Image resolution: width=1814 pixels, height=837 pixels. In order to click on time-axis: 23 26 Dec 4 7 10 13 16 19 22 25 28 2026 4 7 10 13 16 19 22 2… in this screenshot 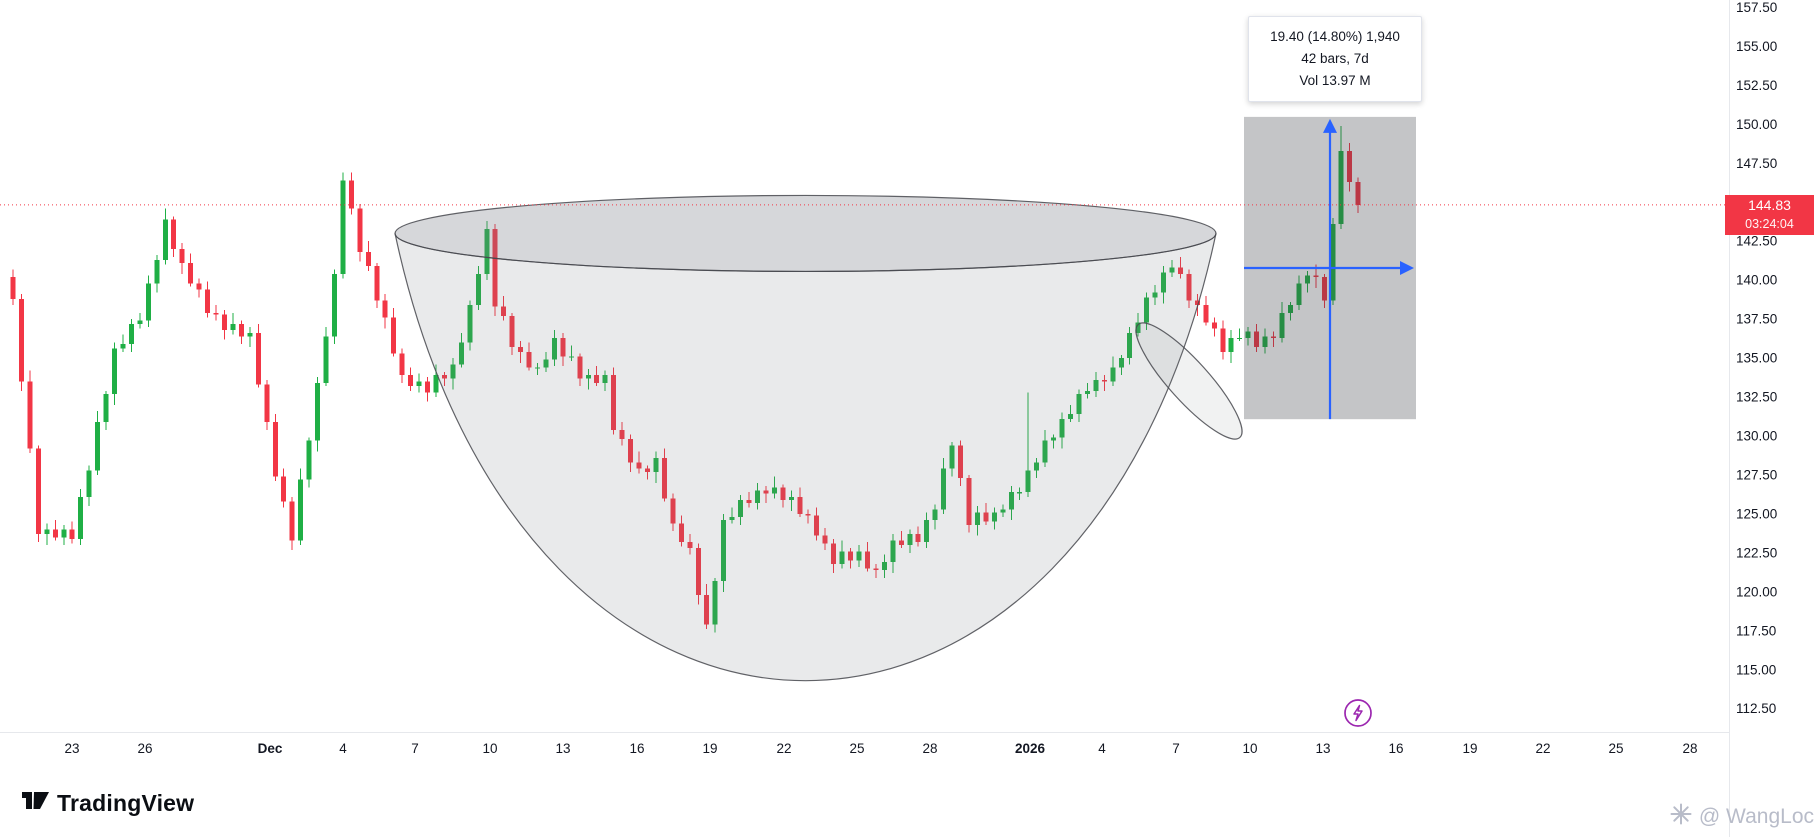, I will do `click(880, 748)`.